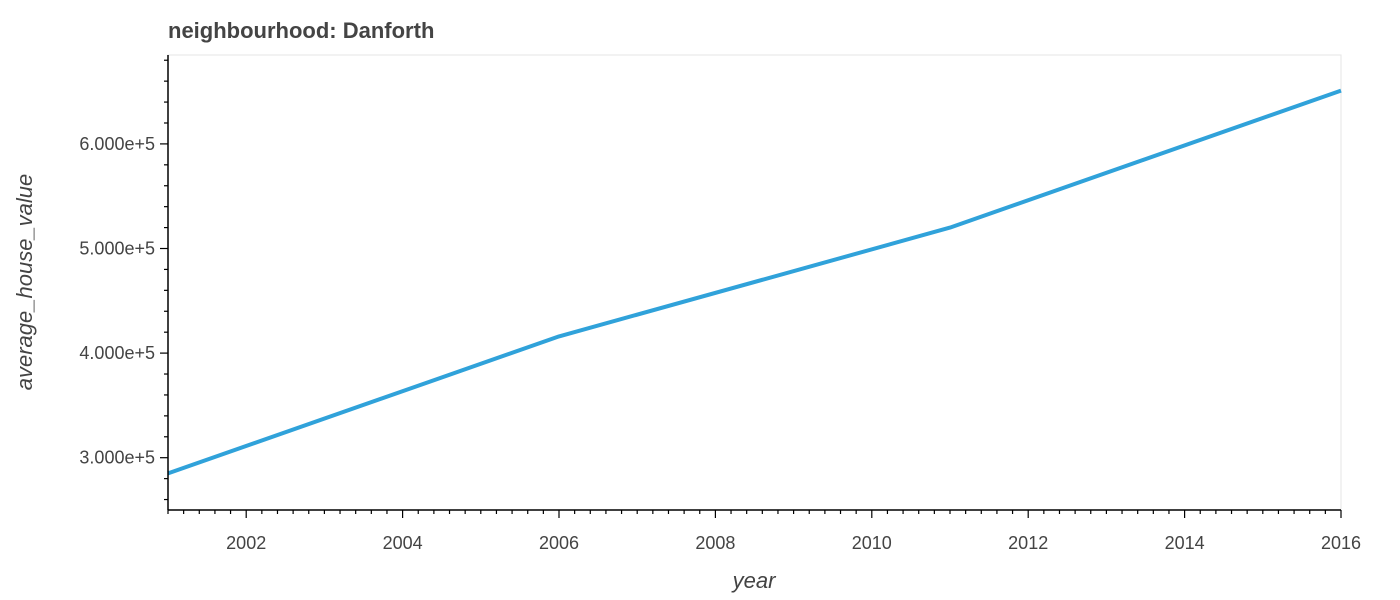 Image resolution: width=1400 pixels, height=600 pixels. What do you see at coordinates (715, 543) in the screenshot?
I see `x-tick-label: 2008` at bounding box center [715, 543].